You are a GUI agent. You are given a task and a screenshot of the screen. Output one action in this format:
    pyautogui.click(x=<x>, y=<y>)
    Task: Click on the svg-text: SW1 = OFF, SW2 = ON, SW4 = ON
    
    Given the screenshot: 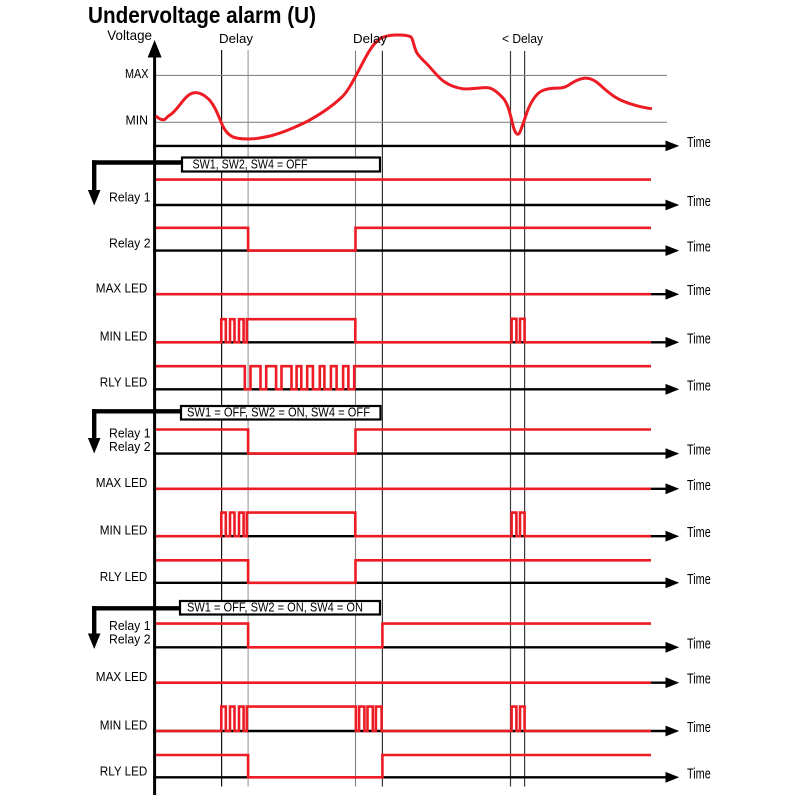 What is the action you would take?
    pyautogui.click(x=275, y=607)
    